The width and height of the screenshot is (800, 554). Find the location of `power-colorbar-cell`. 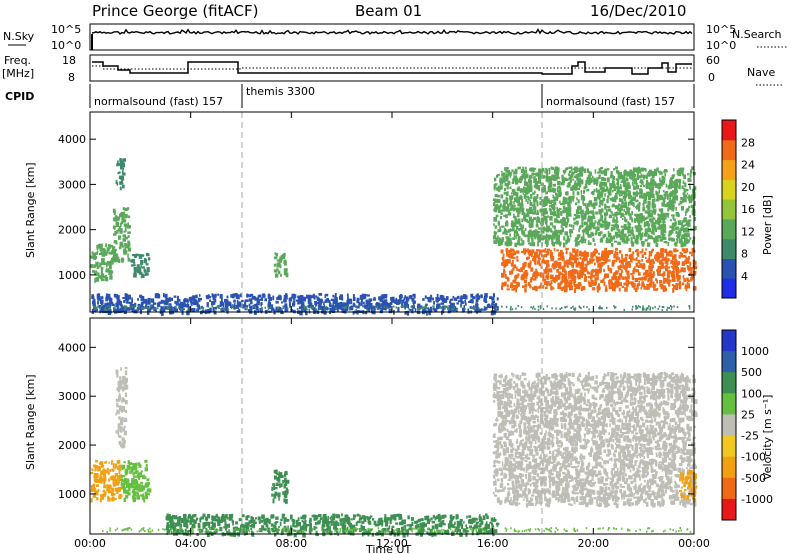

power-colorbar-cell is located at coordinates (729, 189).